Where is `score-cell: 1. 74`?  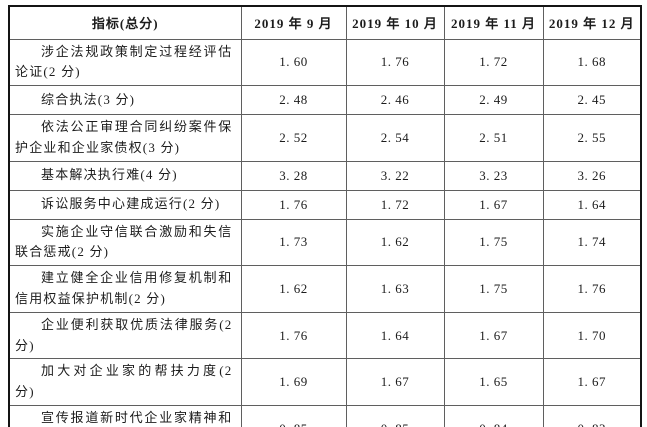
score-cell: 1. 74 is located at coordinates (592, 242).